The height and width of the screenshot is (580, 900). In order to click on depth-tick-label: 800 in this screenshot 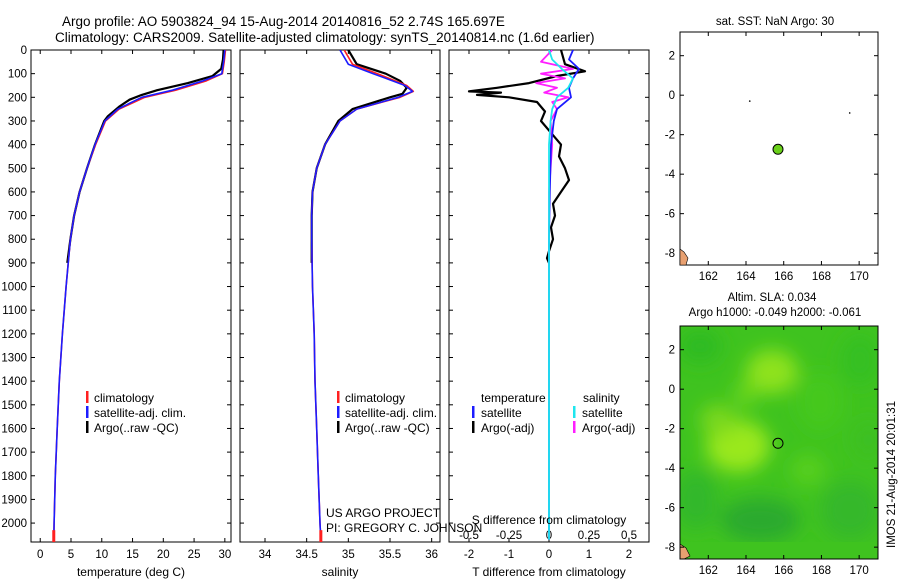, I will do `click(17, 240)`.